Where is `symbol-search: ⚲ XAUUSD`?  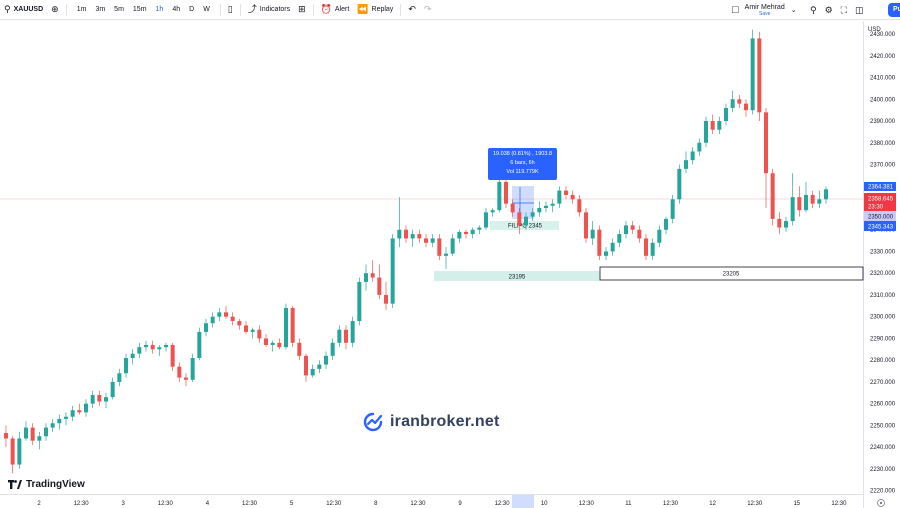
symbol-search: ⚲ XAUUSD is located at coordinates (23, 10).